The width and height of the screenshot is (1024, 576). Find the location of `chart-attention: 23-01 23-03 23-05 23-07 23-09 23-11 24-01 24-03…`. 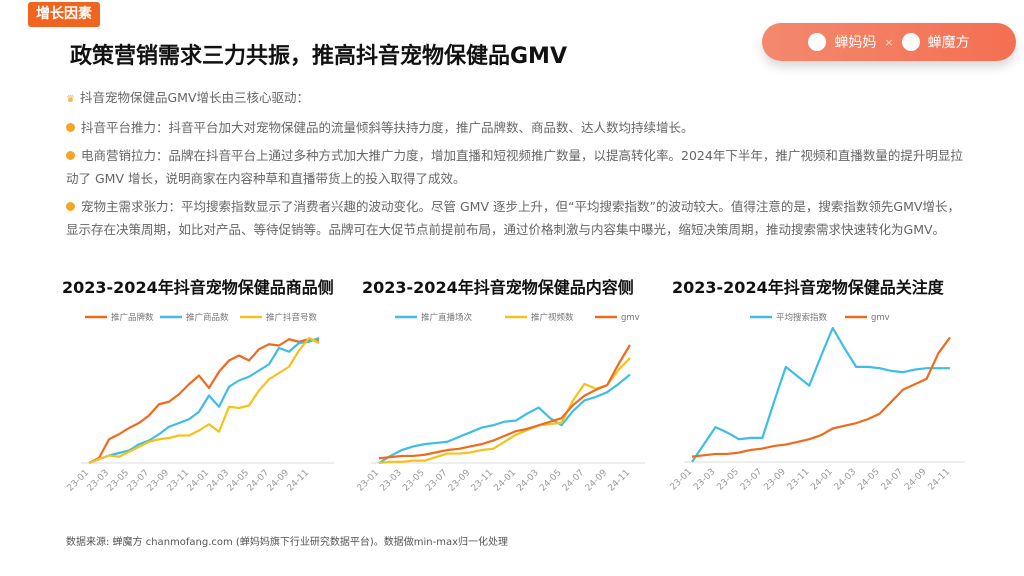

chart-attention: 23-01 23-03 23-05 23-07 23-09 23-11 24-01 24-03… is located at coordinates (815, 395).